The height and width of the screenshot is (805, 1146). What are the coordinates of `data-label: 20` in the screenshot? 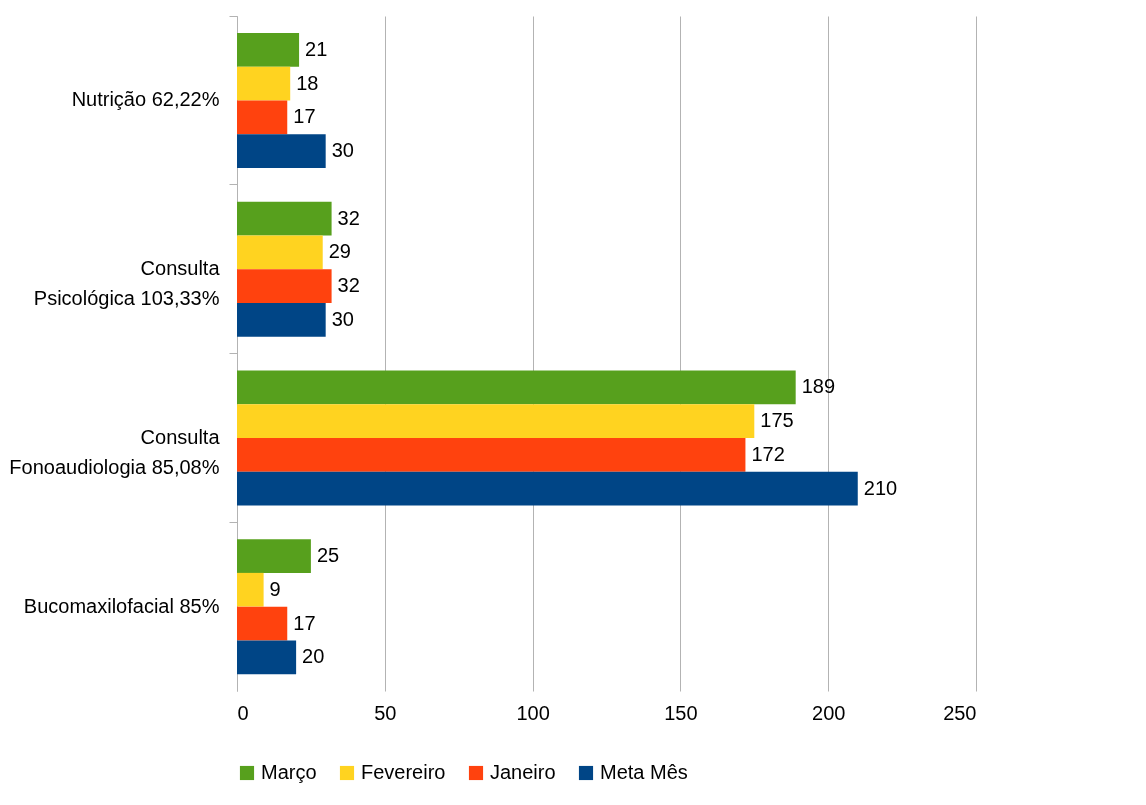 It's located at (313, 656).